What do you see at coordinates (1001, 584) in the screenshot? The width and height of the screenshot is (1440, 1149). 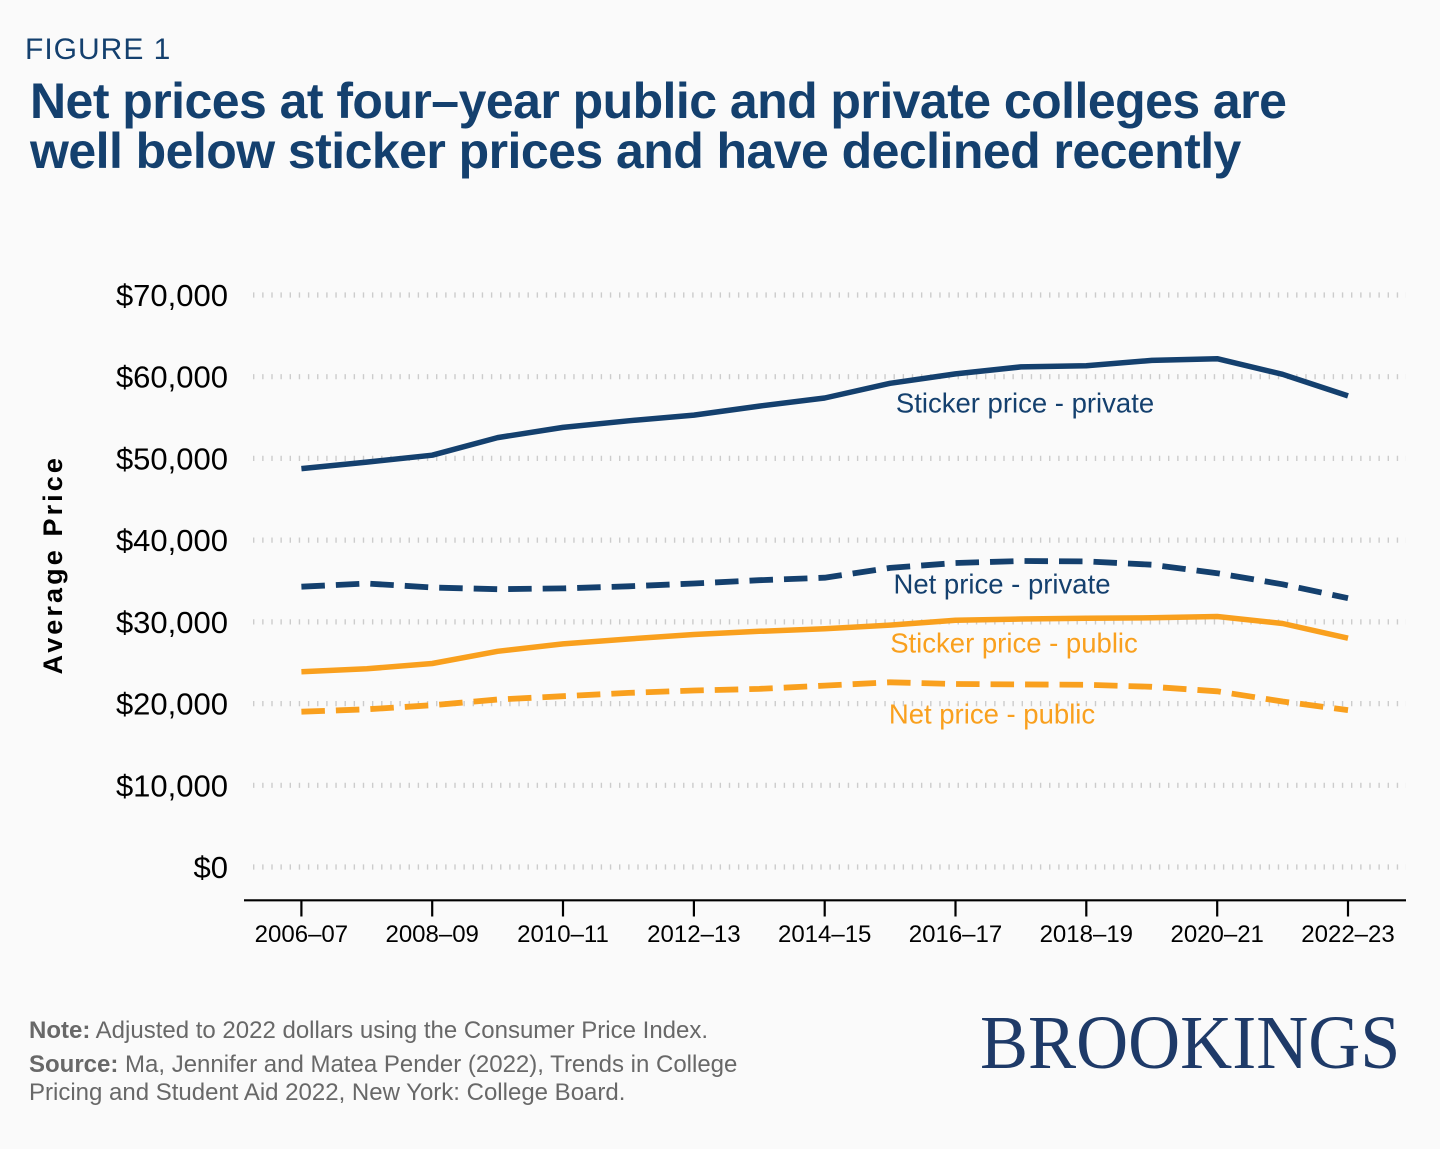 I see `svg-text: Net price - private` at bounding box center [1001, 584].